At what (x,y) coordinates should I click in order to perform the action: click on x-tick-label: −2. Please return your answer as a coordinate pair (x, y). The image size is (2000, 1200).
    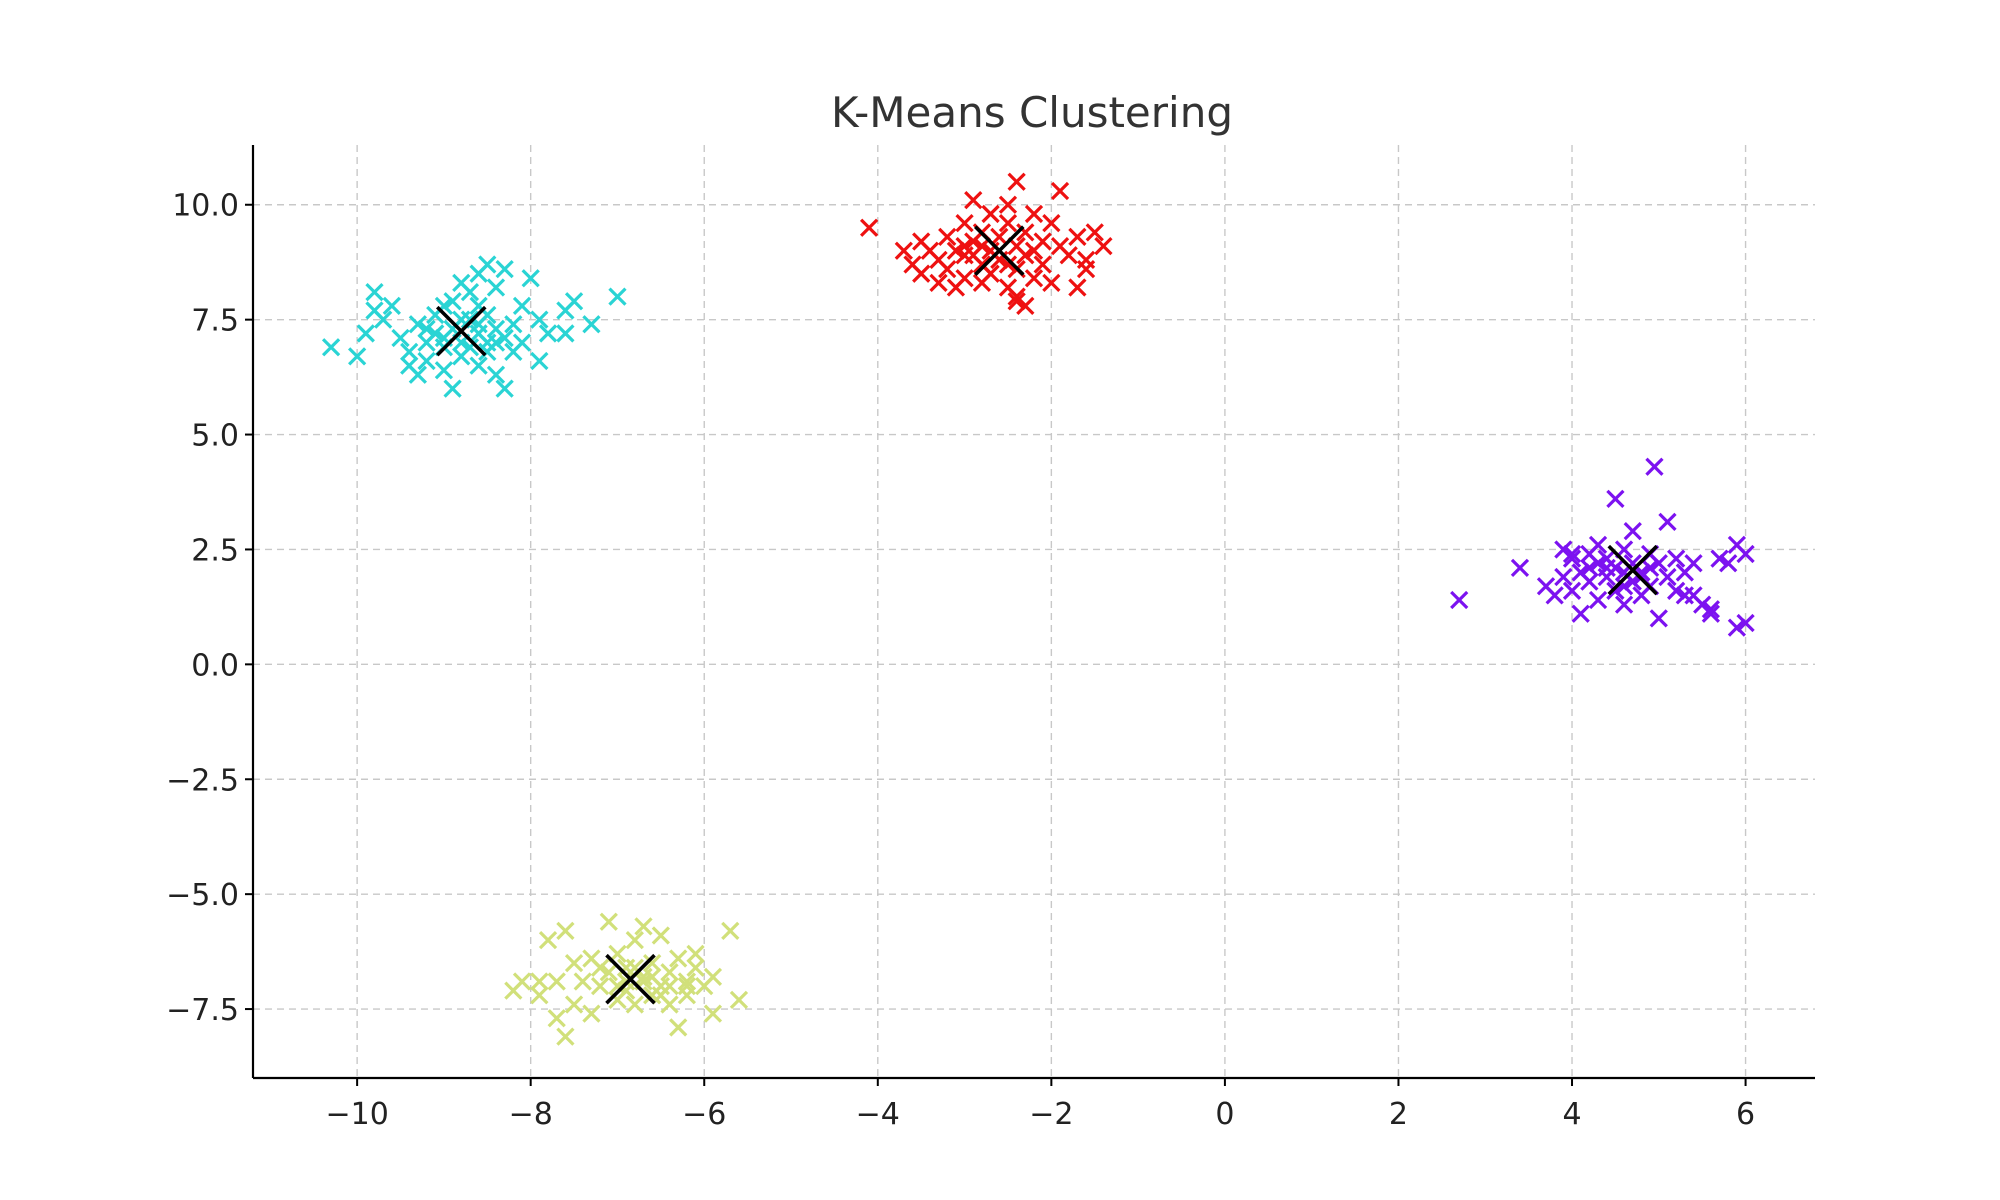
    Looking at the image, I should click on (1051, 1114).